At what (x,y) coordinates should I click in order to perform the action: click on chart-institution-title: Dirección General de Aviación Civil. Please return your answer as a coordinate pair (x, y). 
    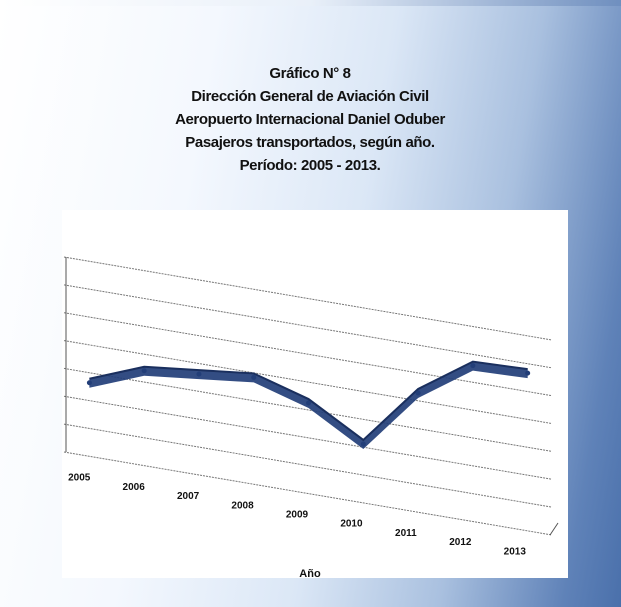
    Looking at the image, I should click on (310, 96).